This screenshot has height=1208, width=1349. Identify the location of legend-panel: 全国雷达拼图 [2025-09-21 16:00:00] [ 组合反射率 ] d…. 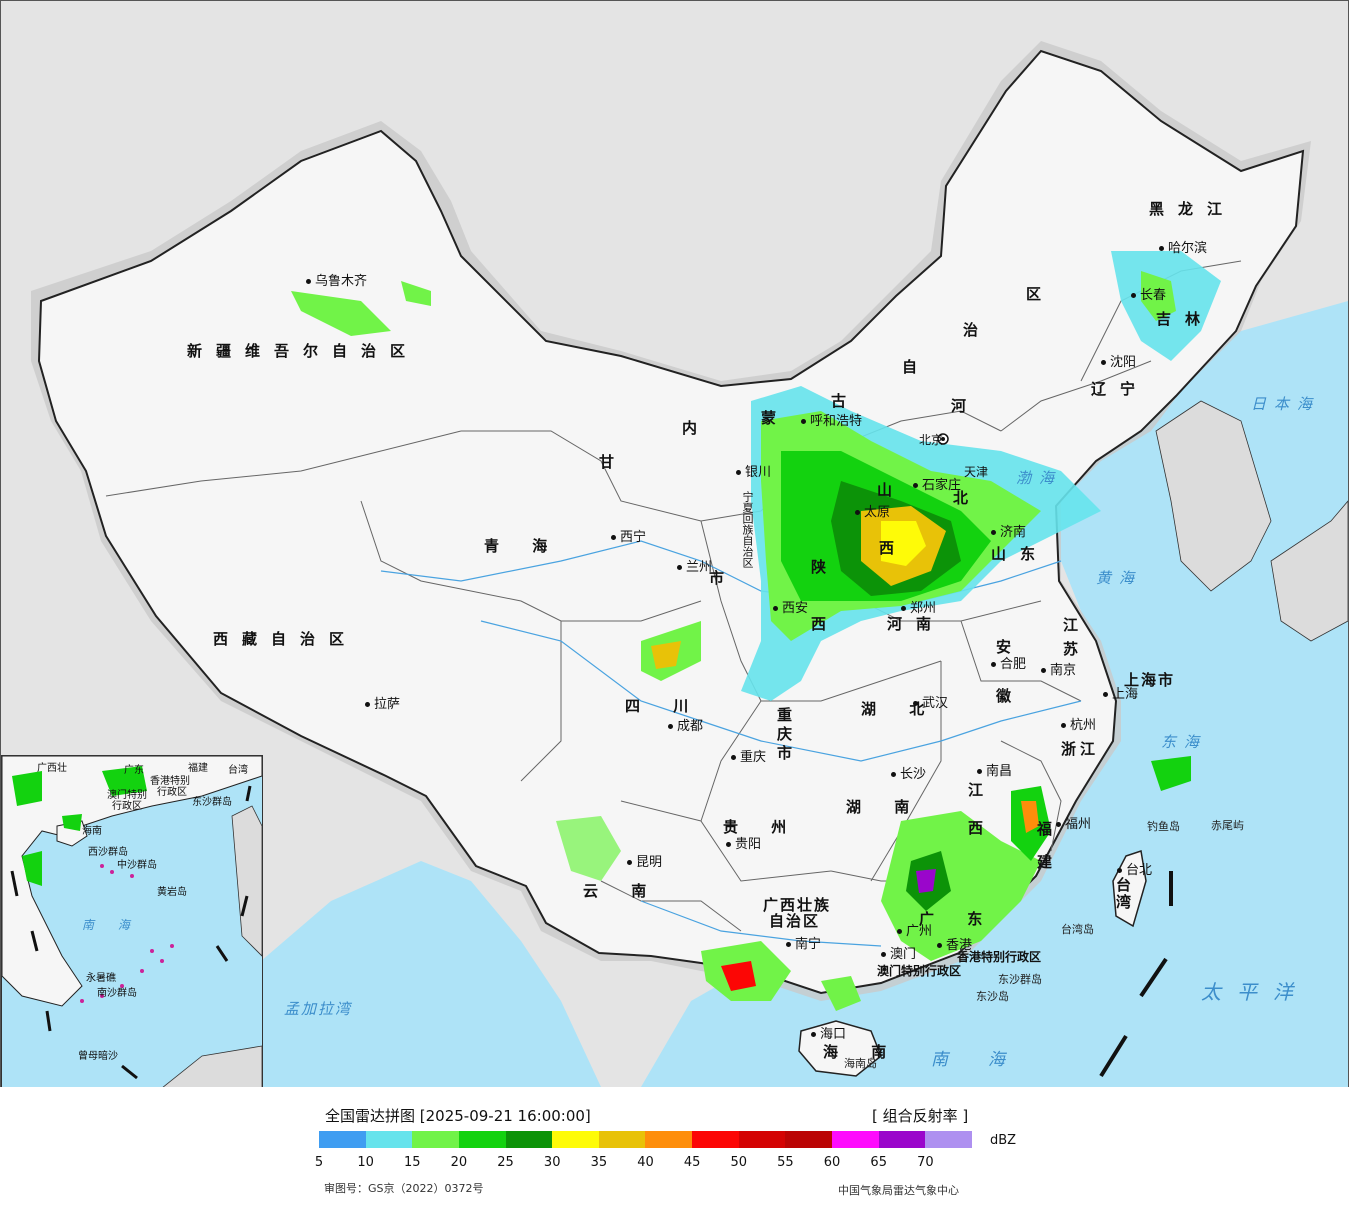
(674, 1147).